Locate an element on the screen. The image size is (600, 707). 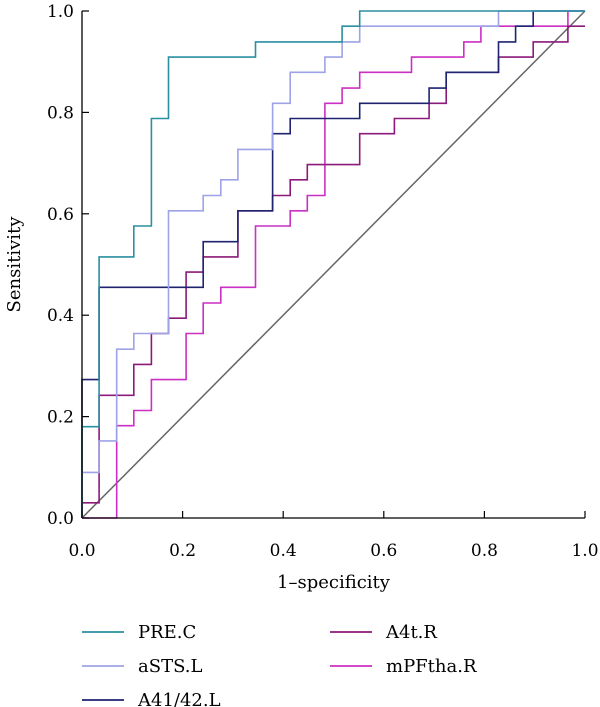
y-tick-label: 0.2 is located at coordinates (60, 418).